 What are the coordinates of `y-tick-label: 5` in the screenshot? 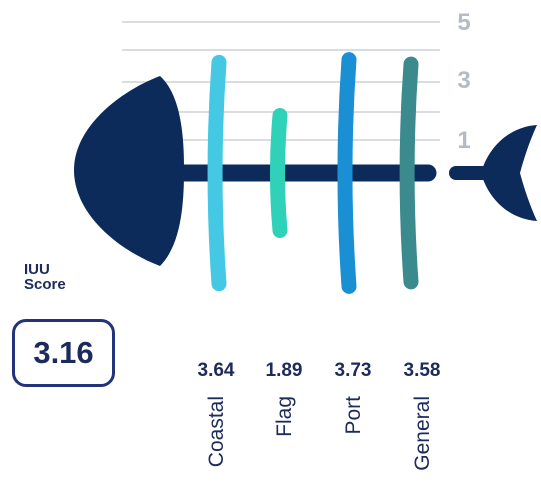 It's located at (463, 22).